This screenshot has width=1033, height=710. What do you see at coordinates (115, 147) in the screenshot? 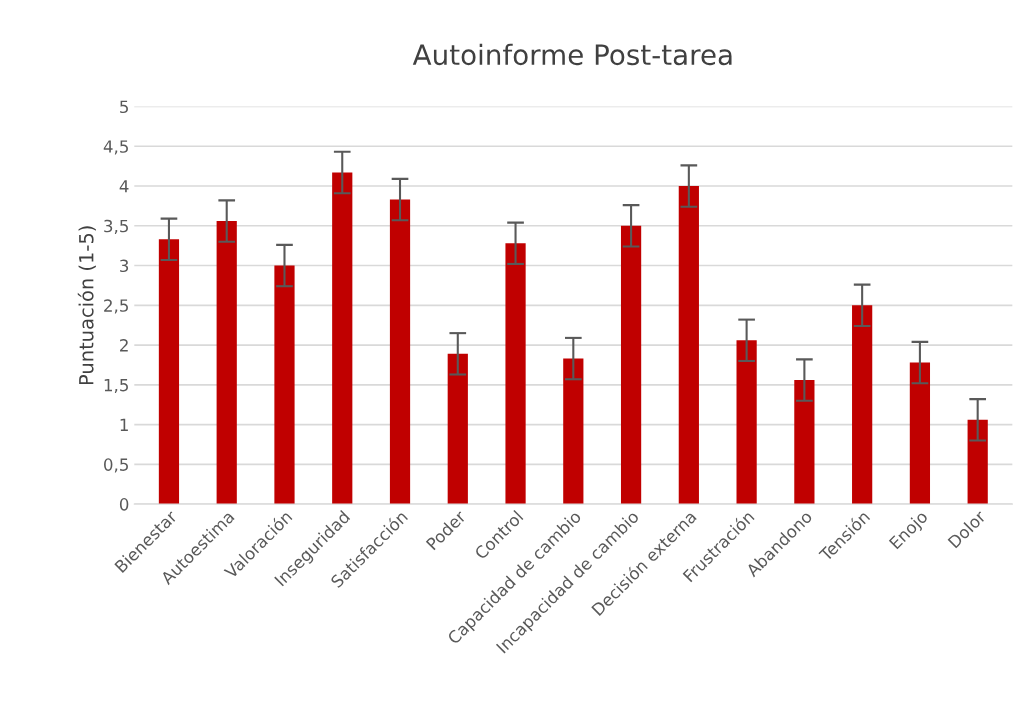
I see `y-tick-label: 4,5` at bounding box center [115, 147].